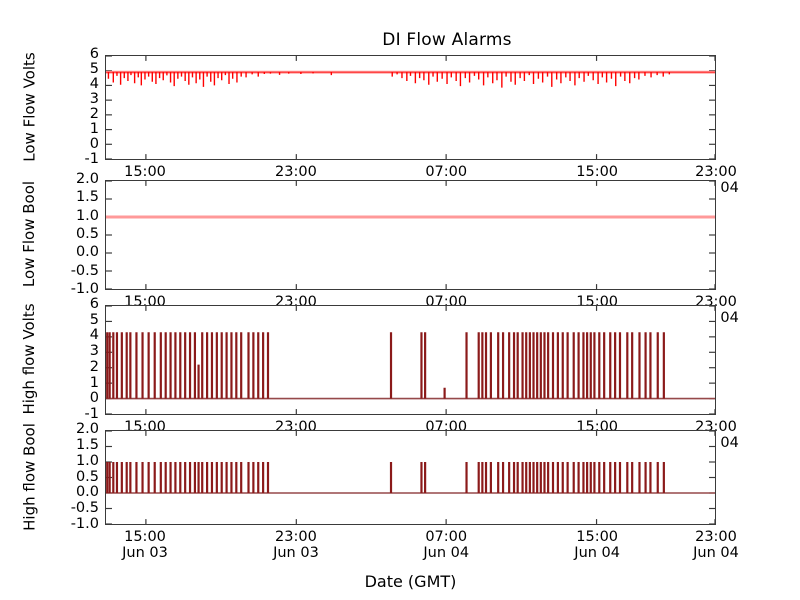 This screenshot has width=800, height=600. I want to click on x-tick-label: 23:00 Jun 04, so click(716, 545).